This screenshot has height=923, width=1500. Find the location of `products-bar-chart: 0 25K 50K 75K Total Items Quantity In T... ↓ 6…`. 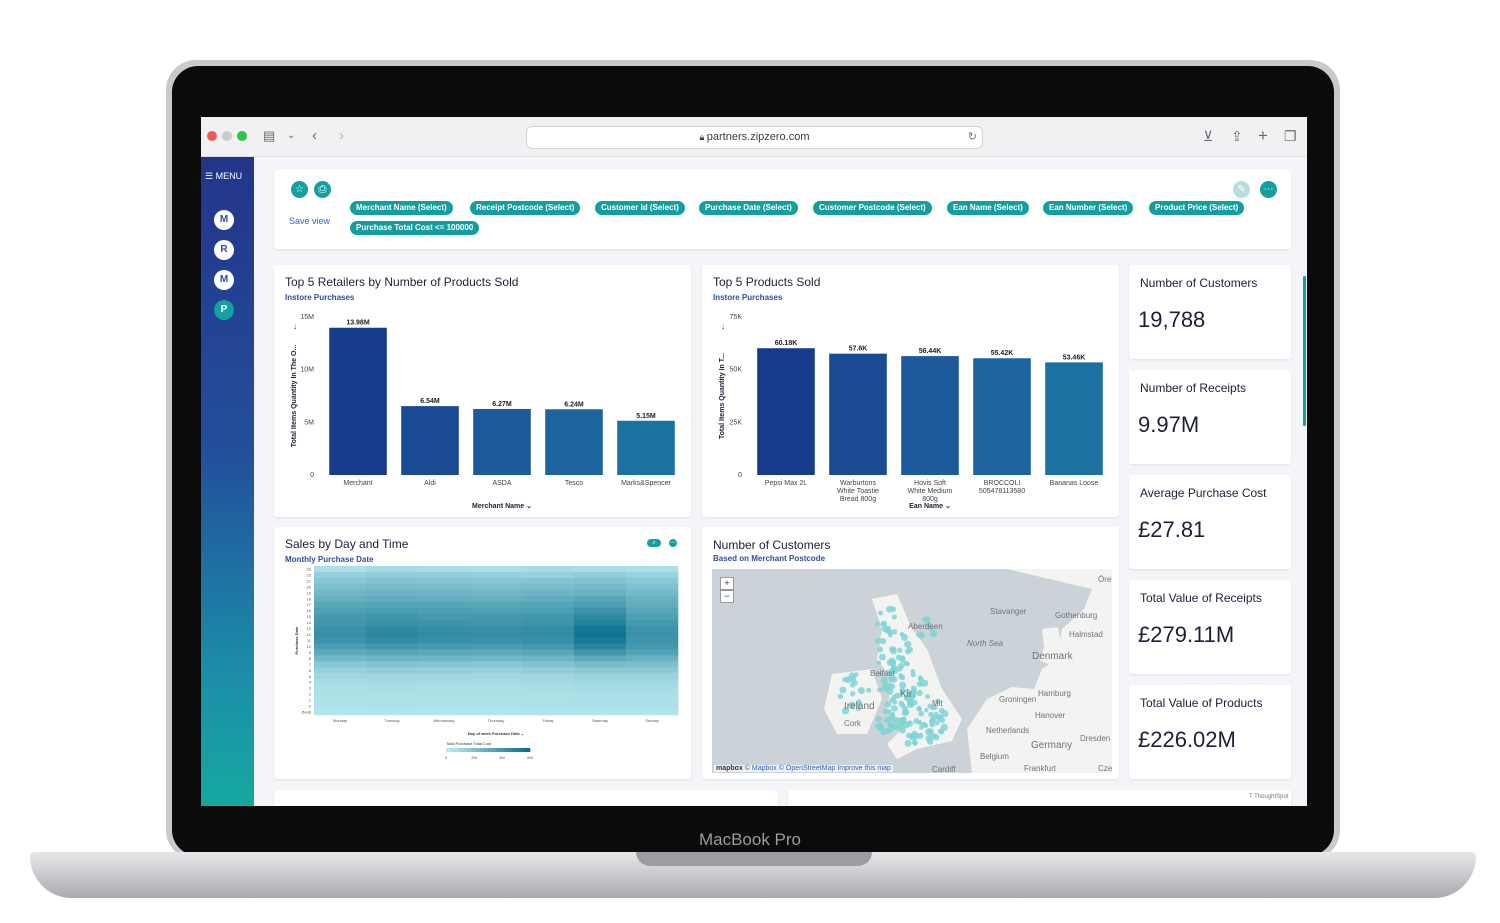

products-bar-chart: 0 25K 50K 75K Total Items Quantity In T... ↓ 6… is located at coordinates (910, 391).